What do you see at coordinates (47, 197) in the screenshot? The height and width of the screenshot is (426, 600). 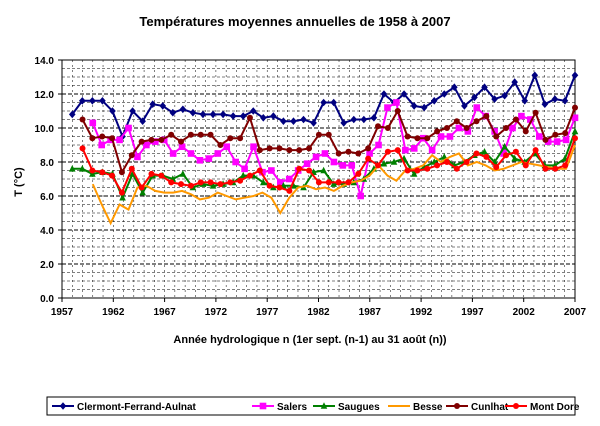 I see `y-tick-label: 6.0` at bounding box center [47, 197].